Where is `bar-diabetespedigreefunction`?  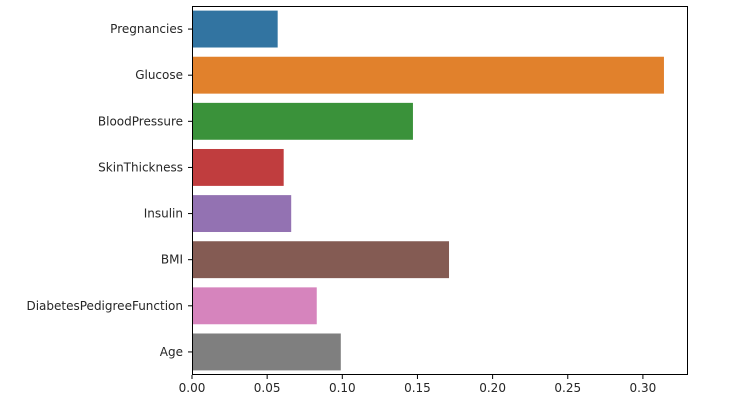
bar-diabetespedigreefunction is located at coordinates (254, 306).